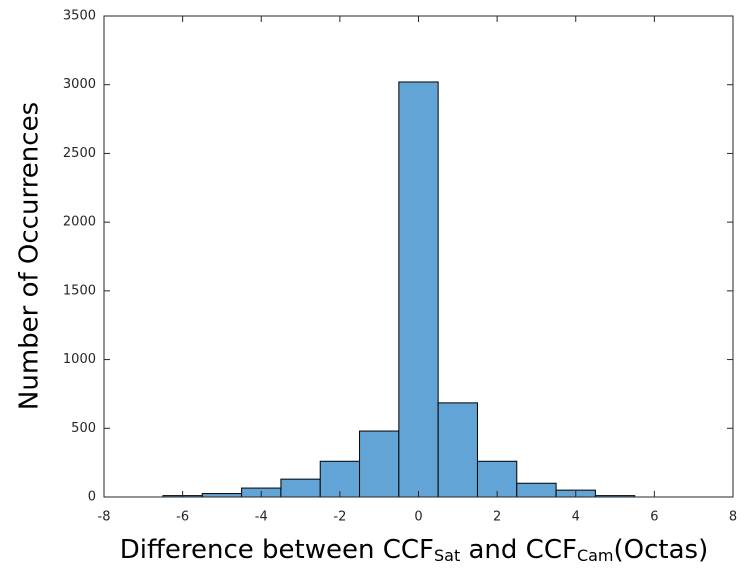  What do you see at coordinates (277, 550) in the screenshot?
I see `x-label-part: Difference between CCF` at bounding box center [277, 550].